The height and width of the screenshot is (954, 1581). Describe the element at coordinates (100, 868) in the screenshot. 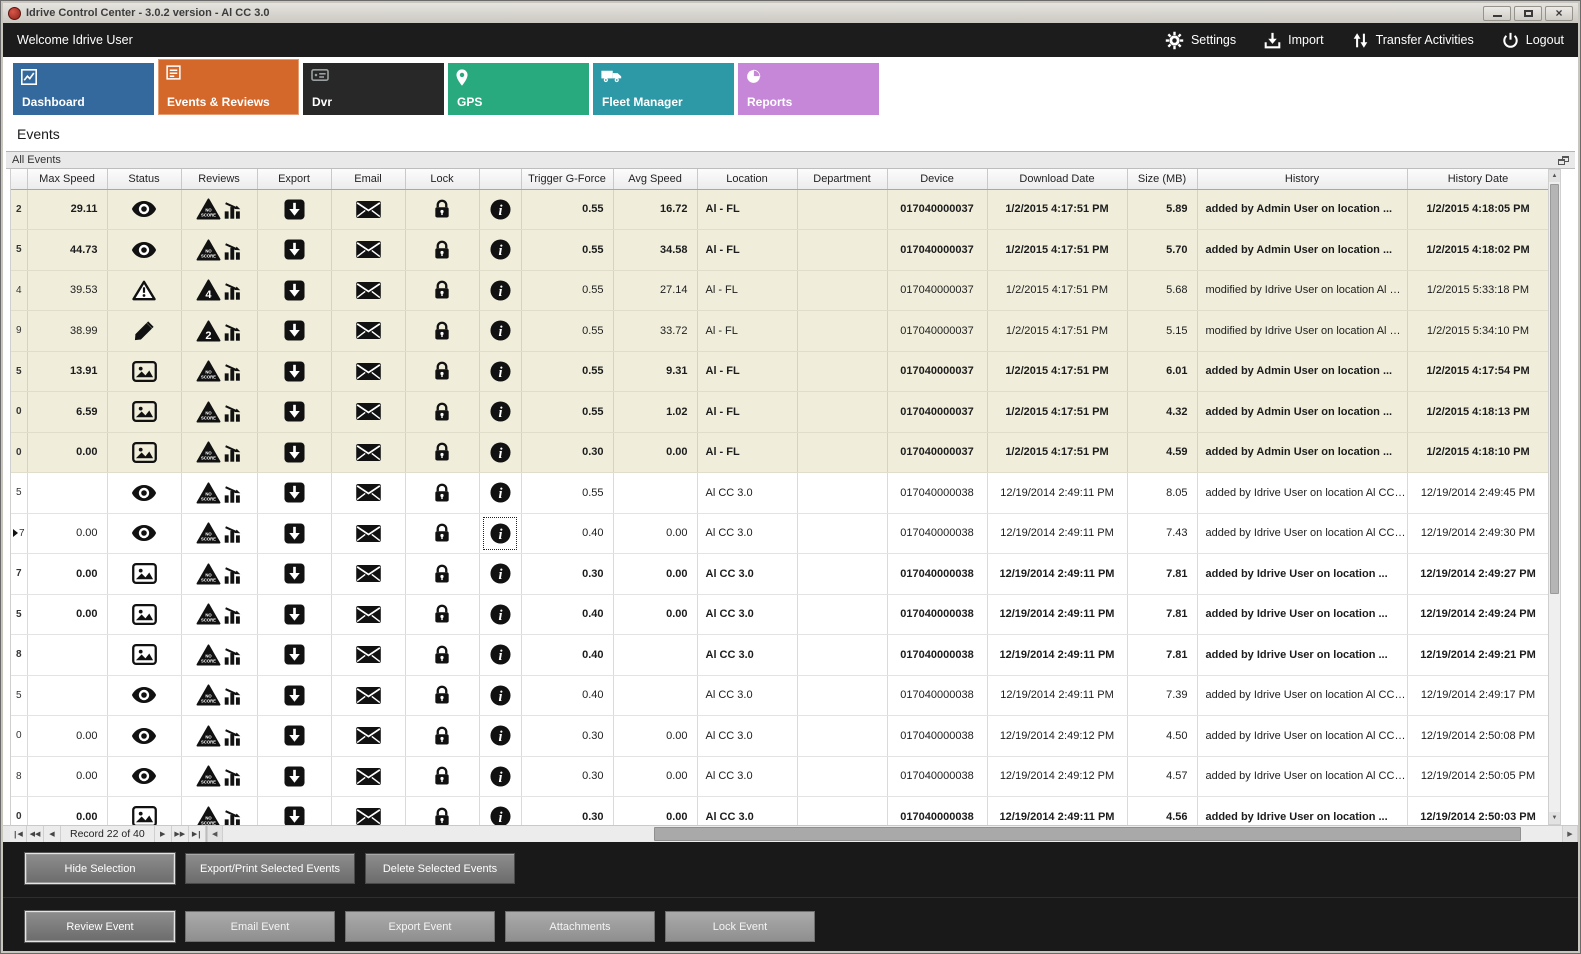

I see `hide-selection-button: Hide Selection` at that location.